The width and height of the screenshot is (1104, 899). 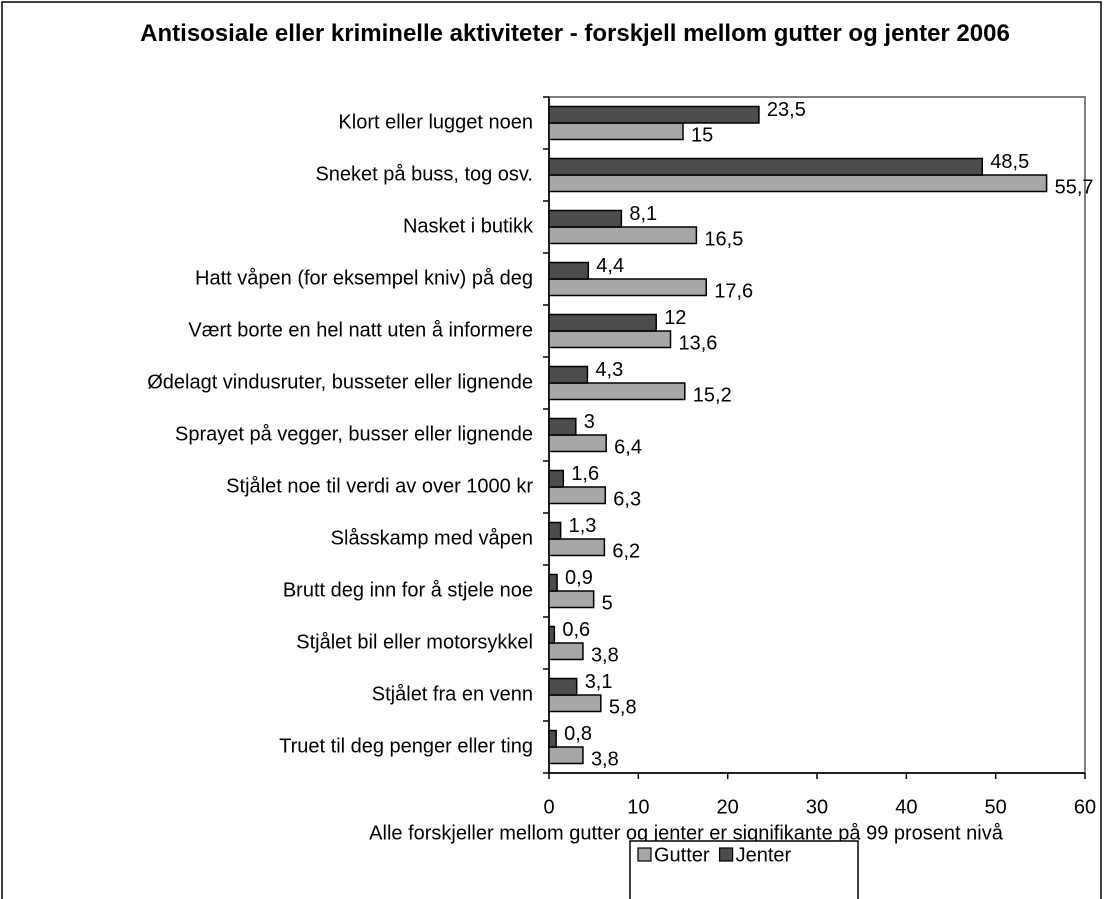 I want to click on x-tick-label: 40, so click(x=906, y=807).